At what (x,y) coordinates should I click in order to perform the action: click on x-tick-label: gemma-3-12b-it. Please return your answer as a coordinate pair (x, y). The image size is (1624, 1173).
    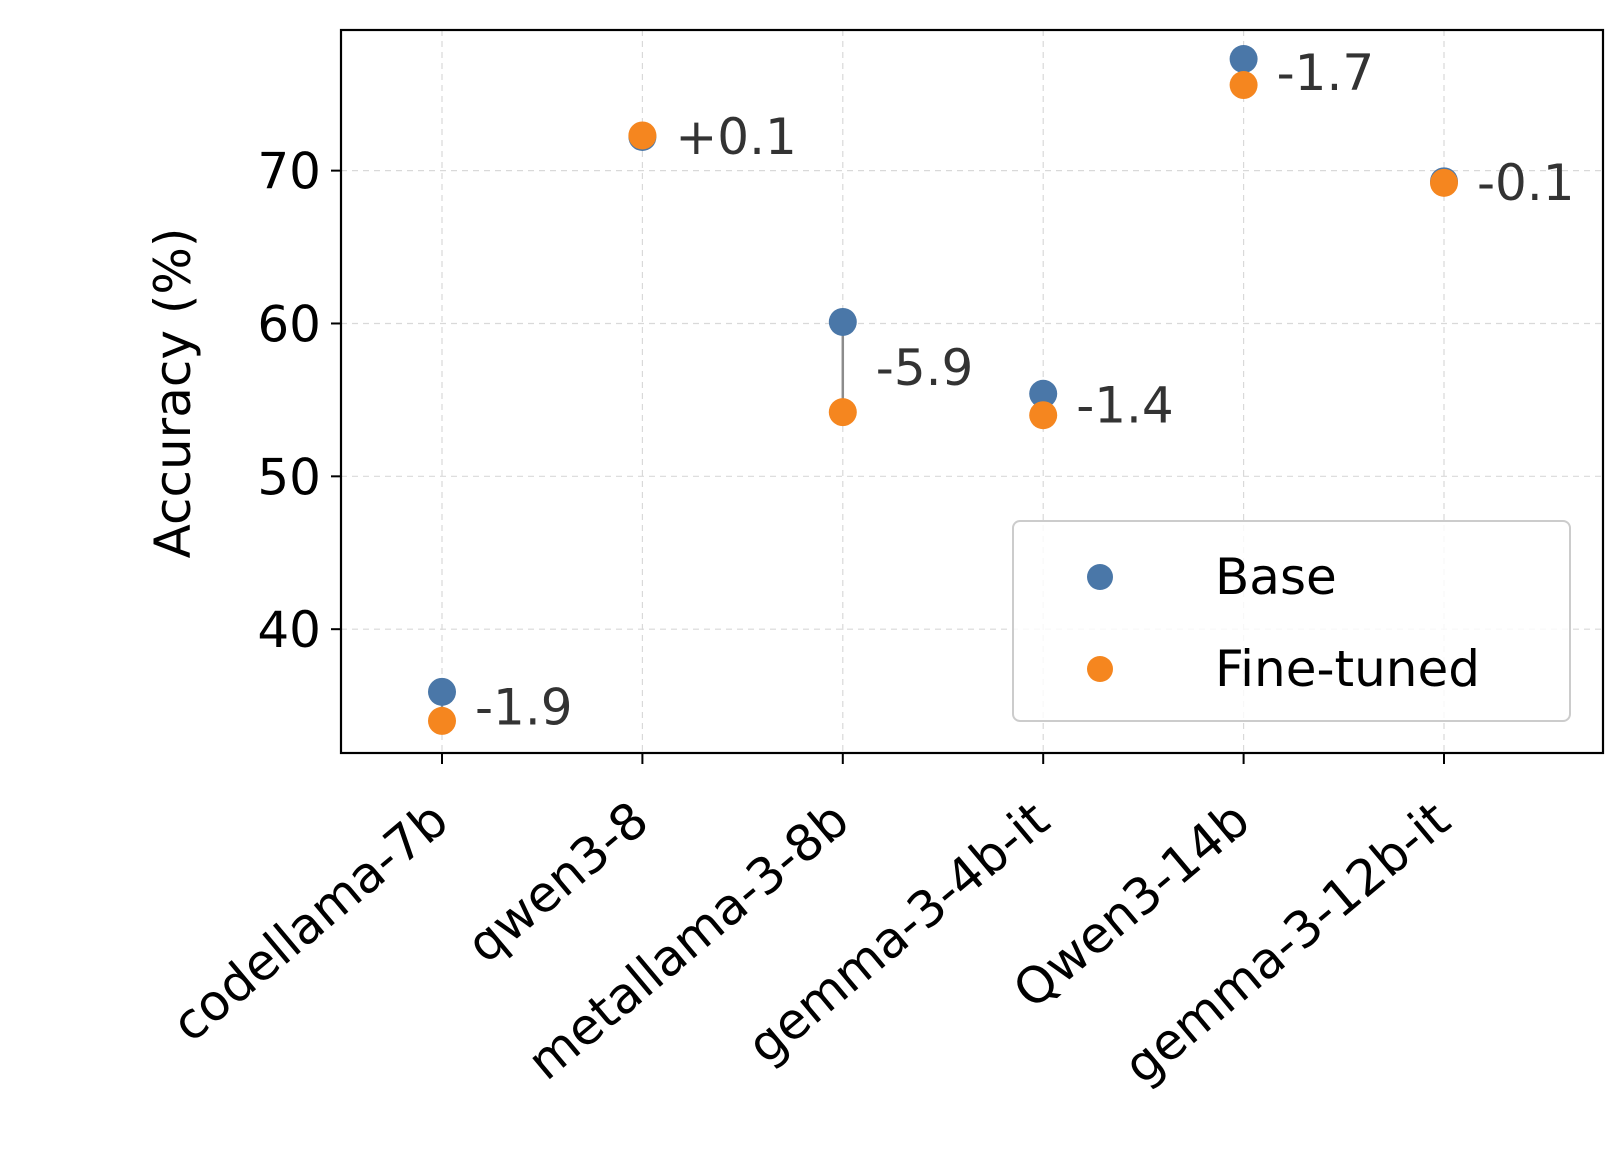
    Looking at the image, I should click on (1287, 942).